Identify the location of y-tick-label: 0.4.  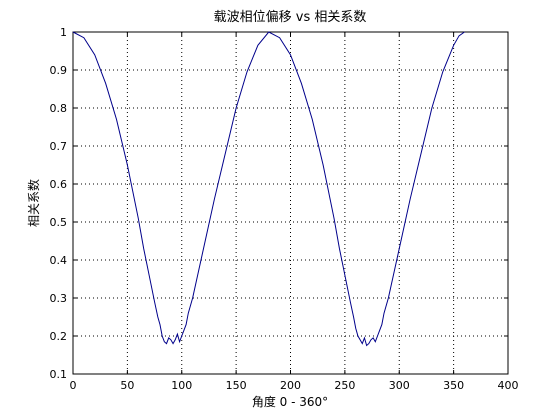
(59, 260).